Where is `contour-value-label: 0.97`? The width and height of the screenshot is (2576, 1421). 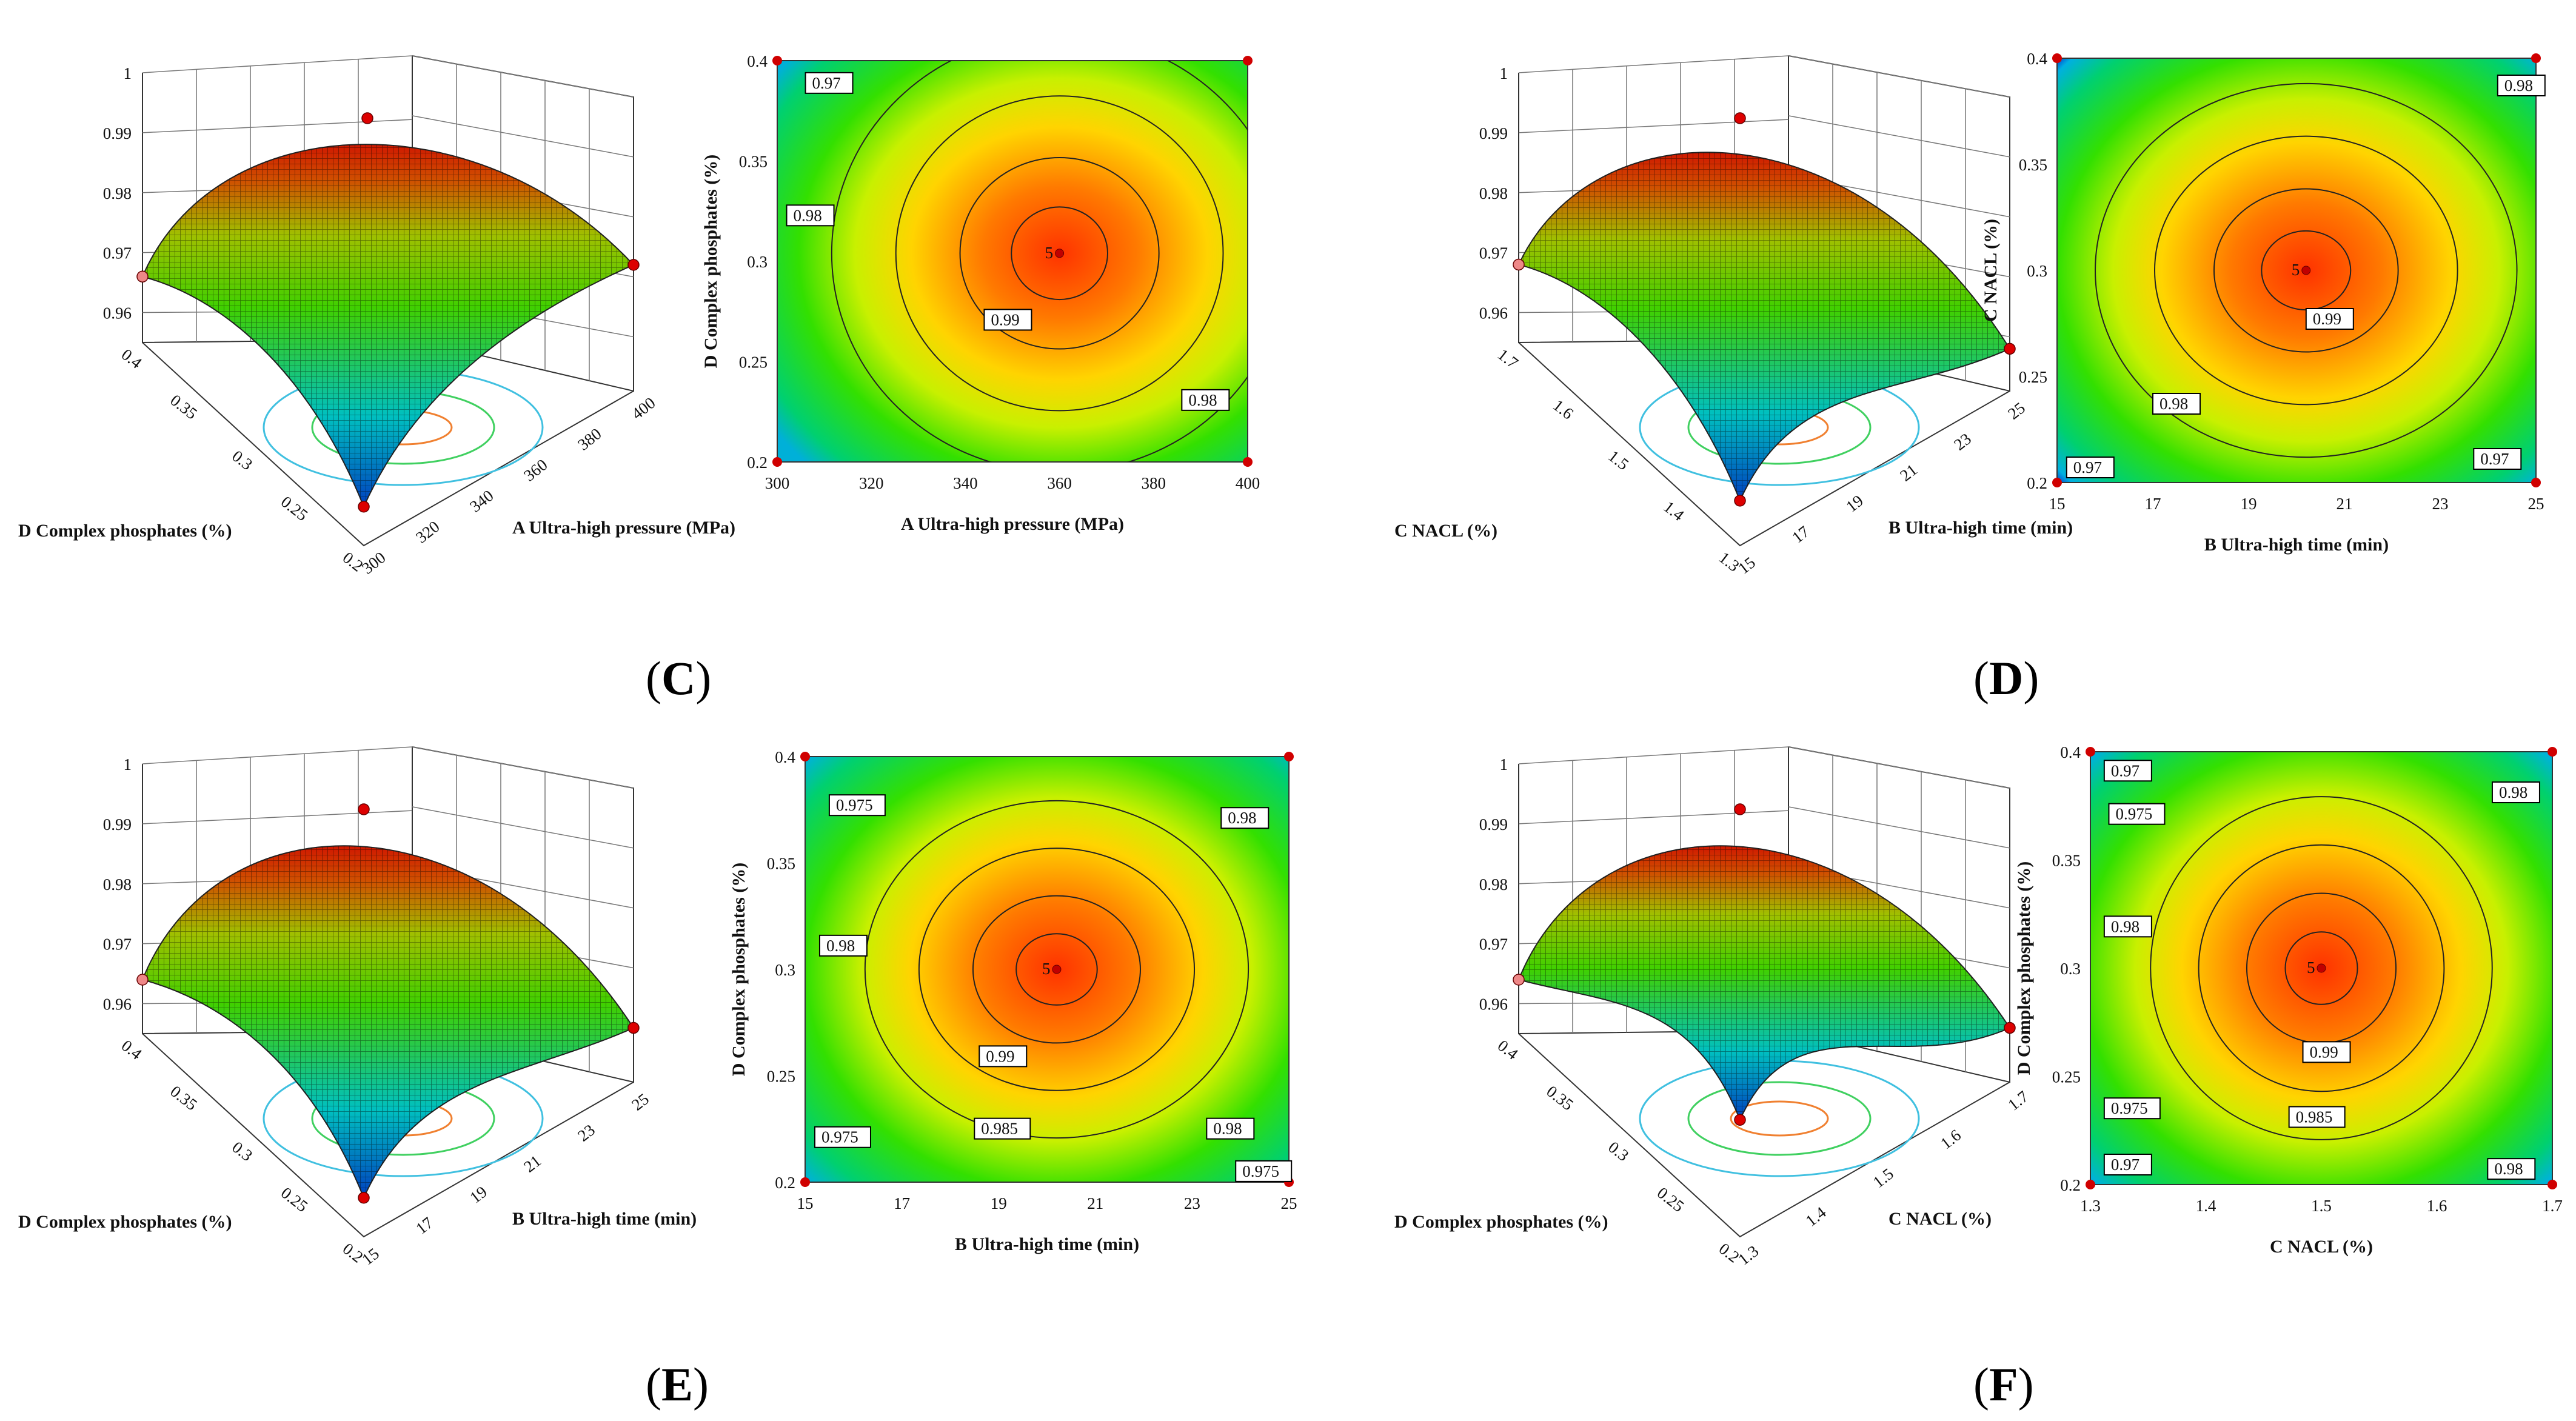 contour-value-label: 0.97 is located at coordinates (2125, 771).